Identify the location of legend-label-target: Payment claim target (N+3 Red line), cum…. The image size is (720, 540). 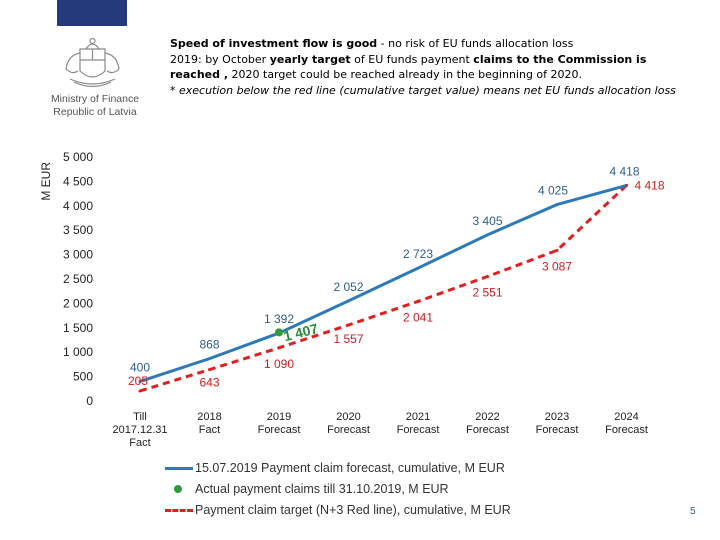
(353, 509).